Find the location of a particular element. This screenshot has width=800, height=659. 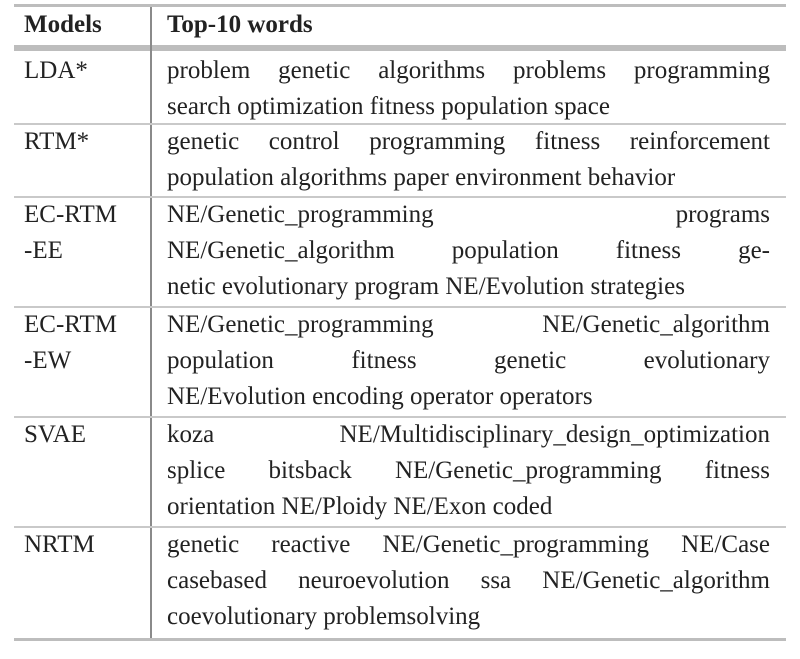

column-divider is located at coordinates (151, 322).